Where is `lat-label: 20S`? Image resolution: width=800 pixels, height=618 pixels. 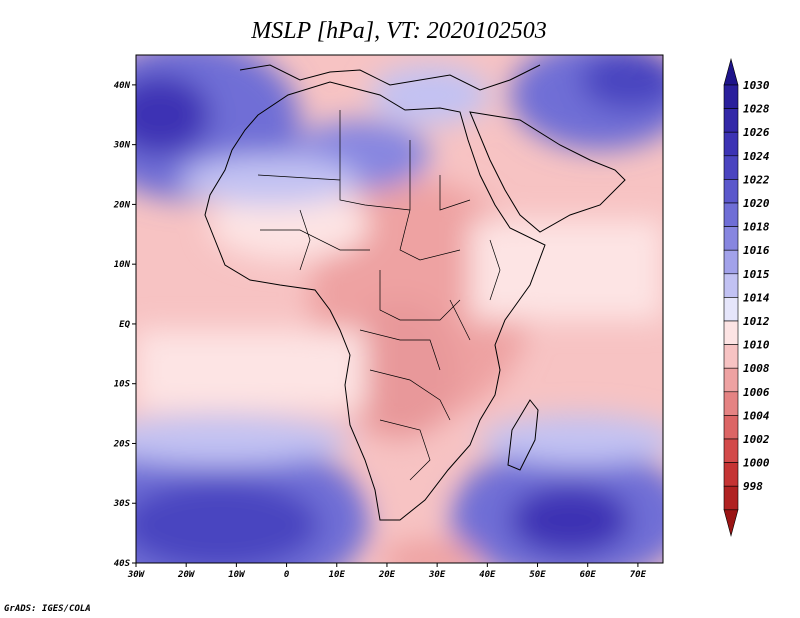
lat-label: 20S is located at coordinates (122, 444).